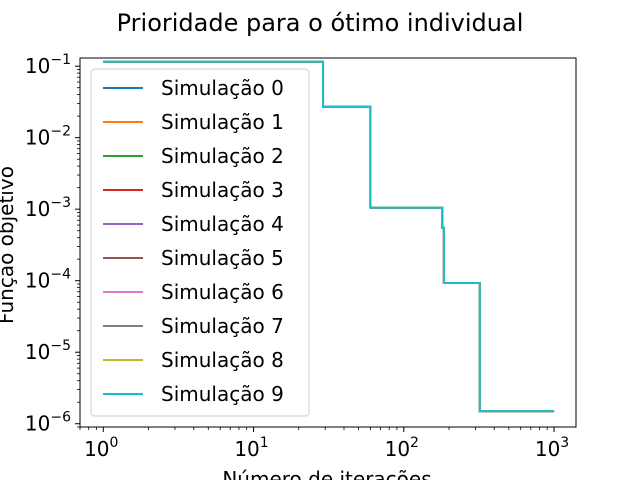  What do you see at coordinates (326, 473) in the screenshot?
I see `x-axis-label: Número de iterações` at bounding box center [326, 473].